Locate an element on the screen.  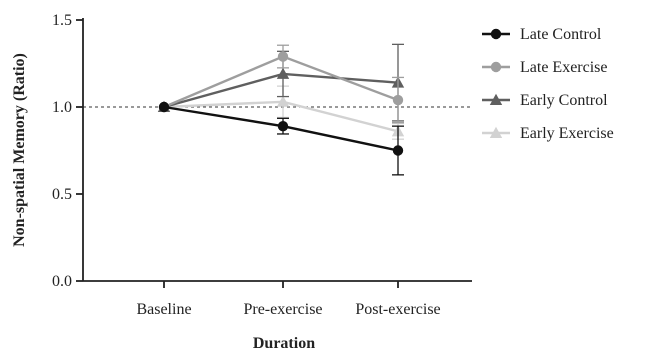
legend-item: Early Exercise is located at coordinates (548, 133).